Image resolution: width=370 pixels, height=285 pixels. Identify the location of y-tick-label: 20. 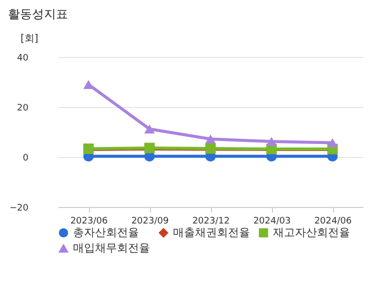
(23, 109).